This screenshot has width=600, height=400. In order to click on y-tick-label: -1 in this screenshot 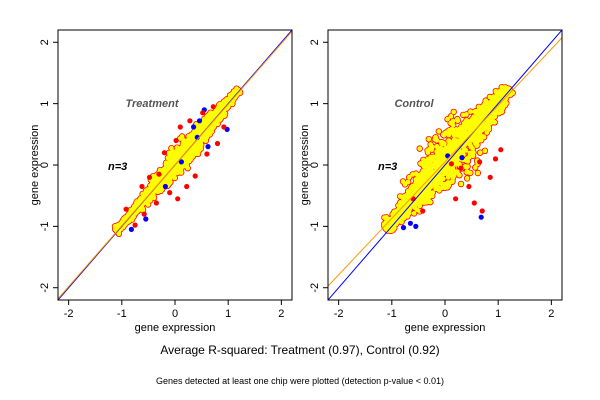, I will do `click(45, 226)`.